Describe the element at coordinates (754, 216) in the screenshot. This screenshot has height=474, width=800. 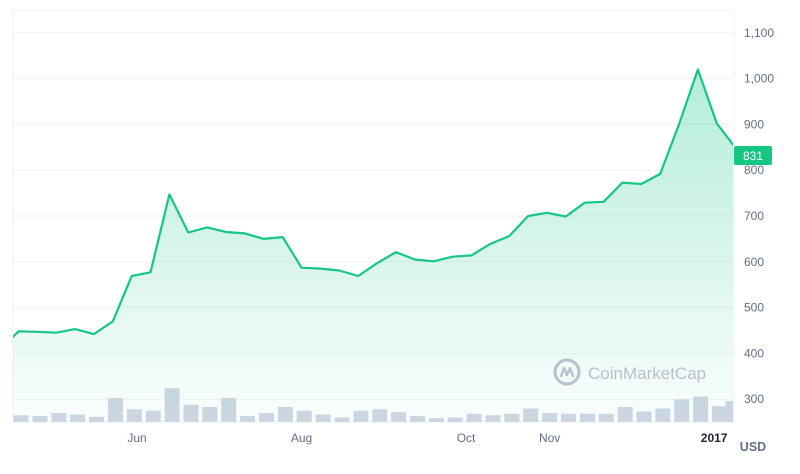
I see `y-tick-label: 700` at that location.